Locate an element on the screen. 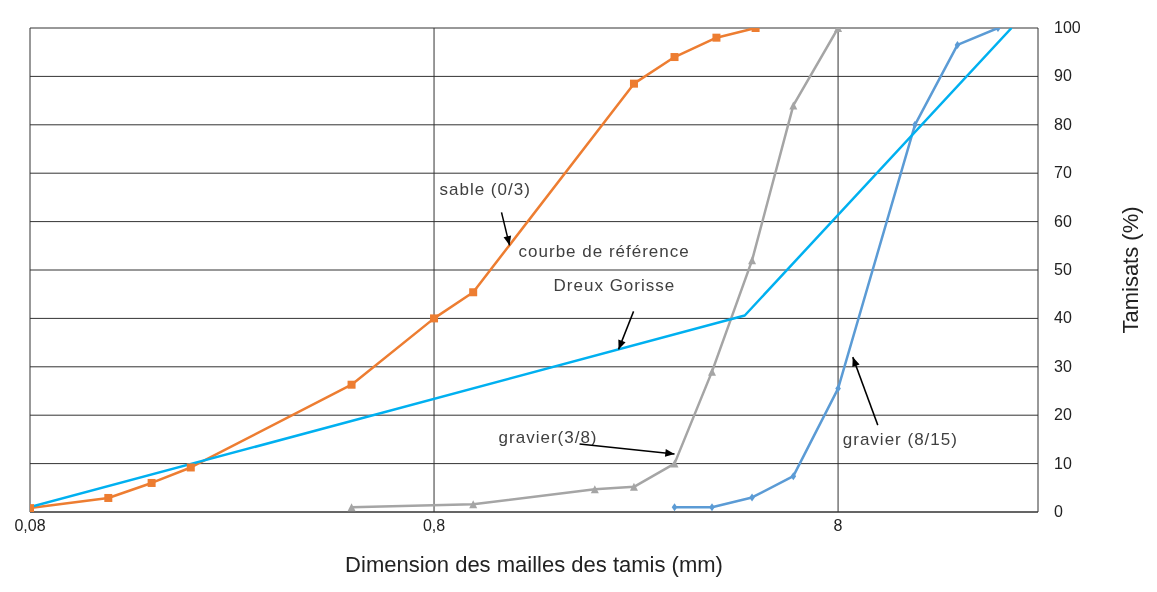  y-tick-label: 100 is located at coordinates (1067, 27).